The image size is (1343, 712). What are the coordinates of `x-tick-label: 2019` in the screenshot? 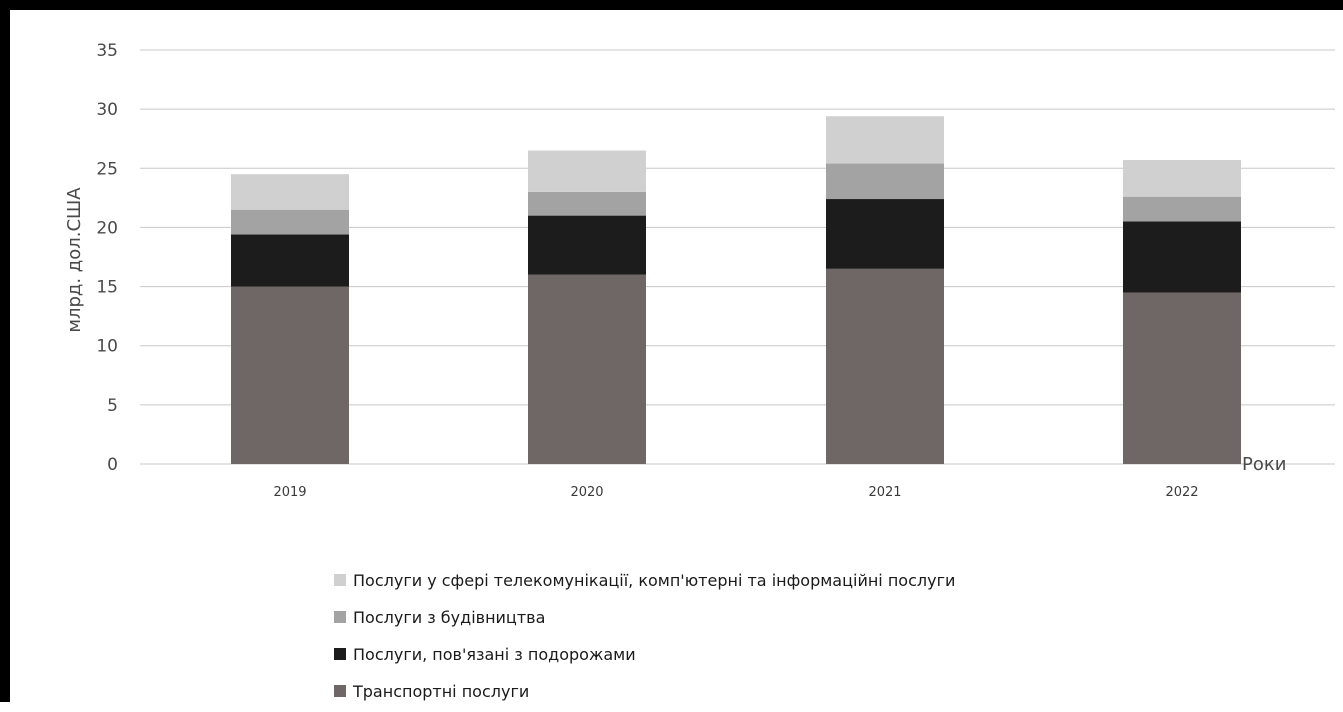 It's located at (289, 492).